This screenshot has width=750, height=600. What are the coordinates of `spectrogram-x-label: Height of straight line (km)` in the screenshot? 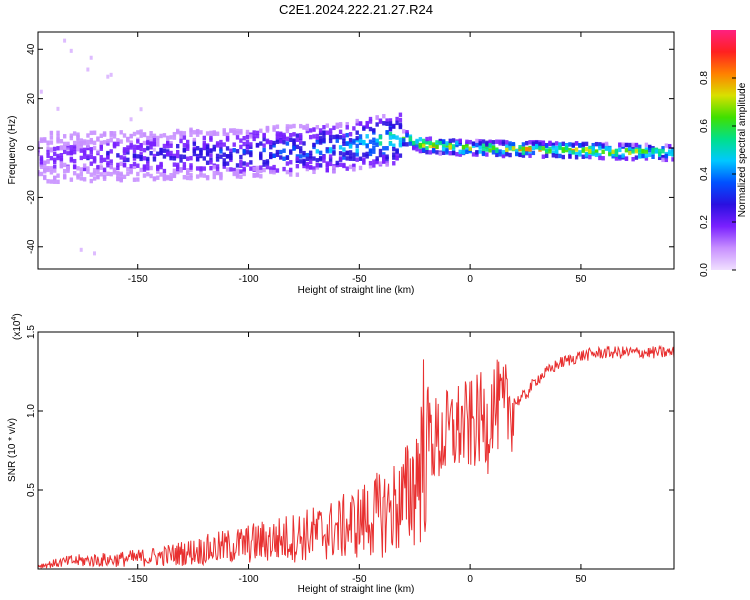 It's located at (356, 290).